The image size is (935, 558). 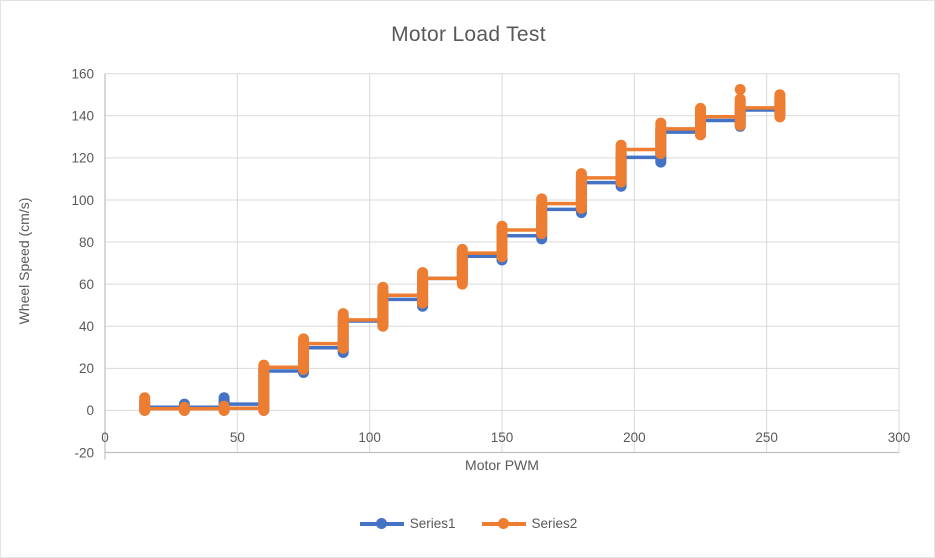 I want to click on x-tick-label: 100, so click(x=369, y=437).